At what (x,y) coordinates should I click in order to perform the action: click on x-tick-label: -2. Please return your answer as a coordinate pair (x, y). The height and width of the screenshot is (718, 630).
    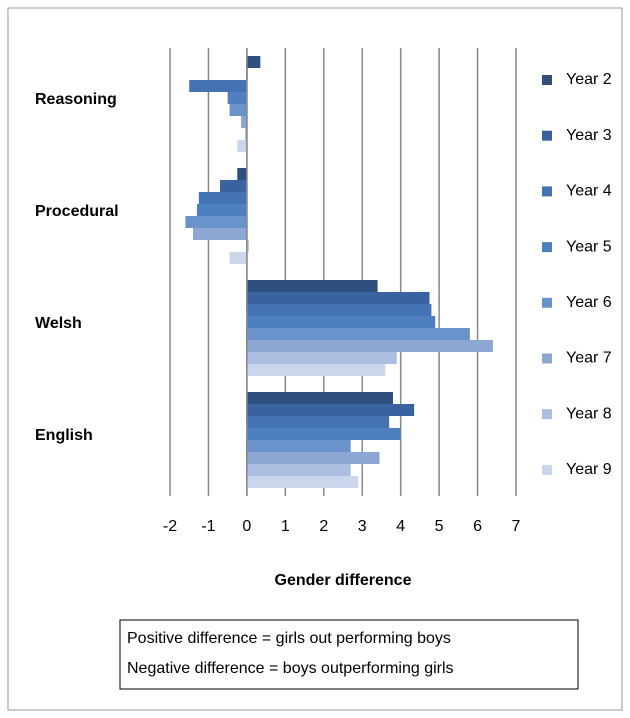
    Looking at the image, I should click on (170, 526).